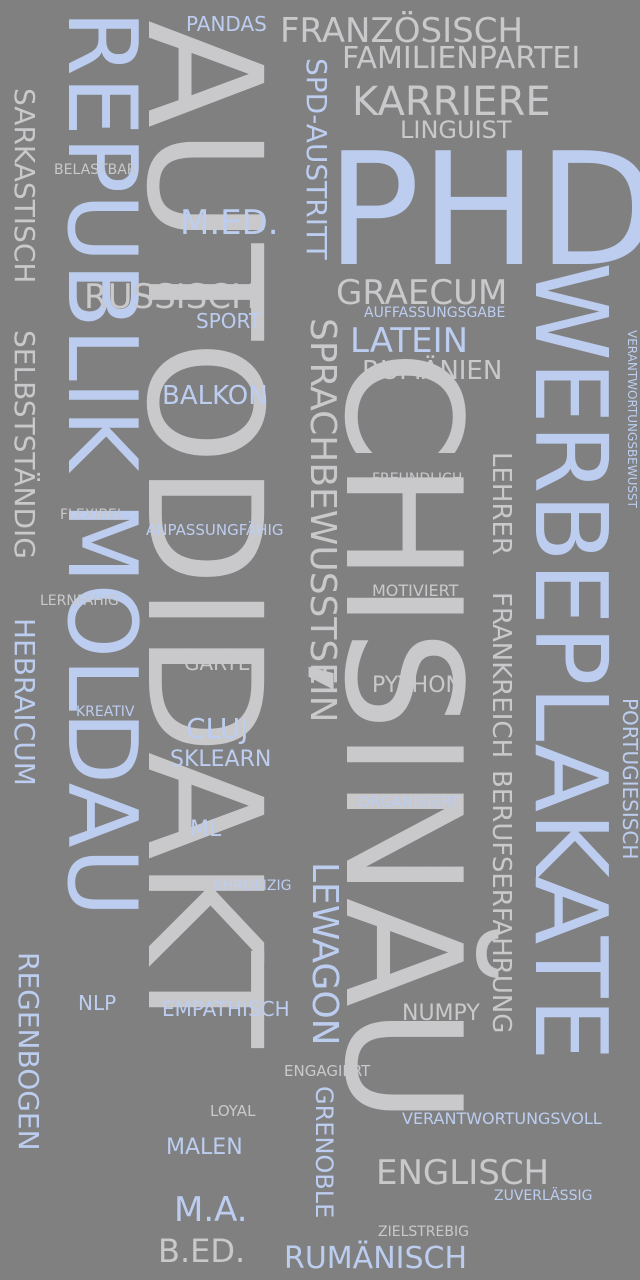 The height and width of the screenshot is (1280, 640). Describe the element at coordinates (229, 321) in the screenshot. I see `word-sport: SPORT` at that location.